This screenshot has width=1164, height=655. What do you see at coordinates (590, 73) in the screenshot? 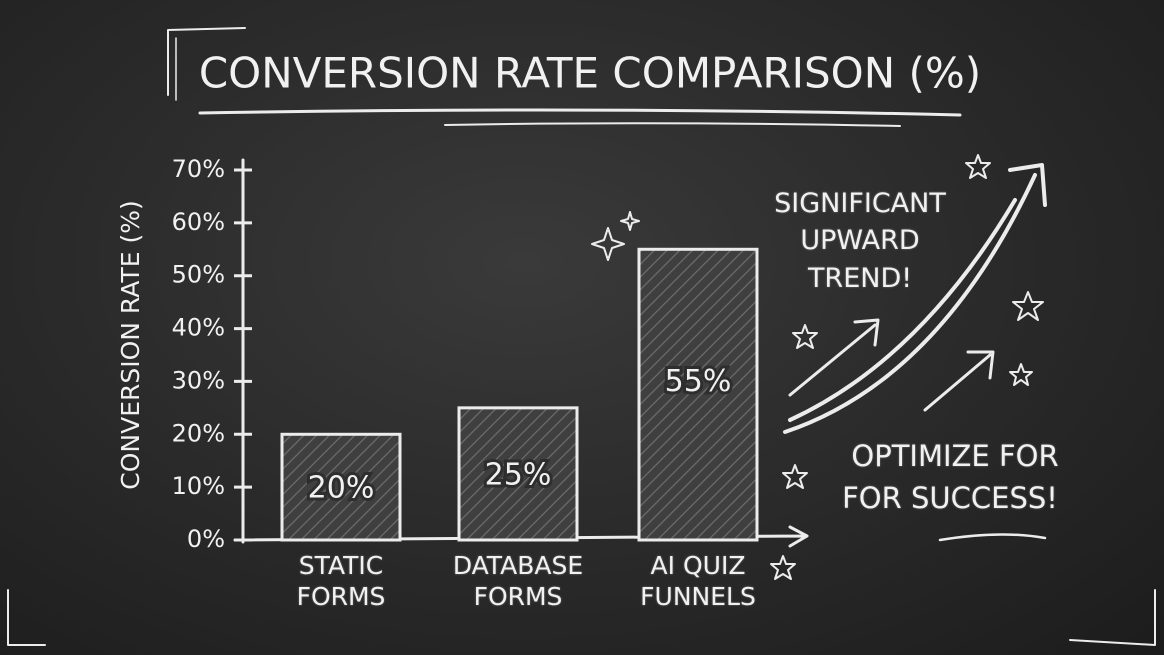
I see `chart-title: CONVERSION RATE COMPARISON (%)` at bounding box center [590, 73].